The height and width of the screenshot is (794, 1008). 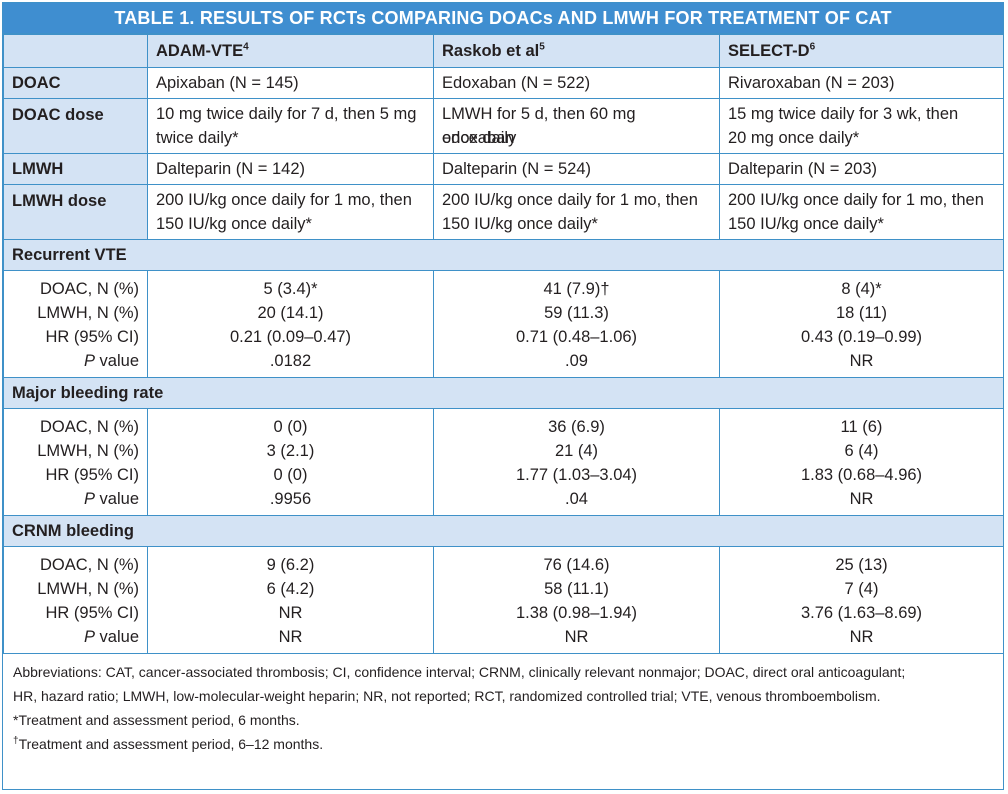 I want to click on row-label-lmwh-dose: LMWH dose, so click(x=75, y=212).